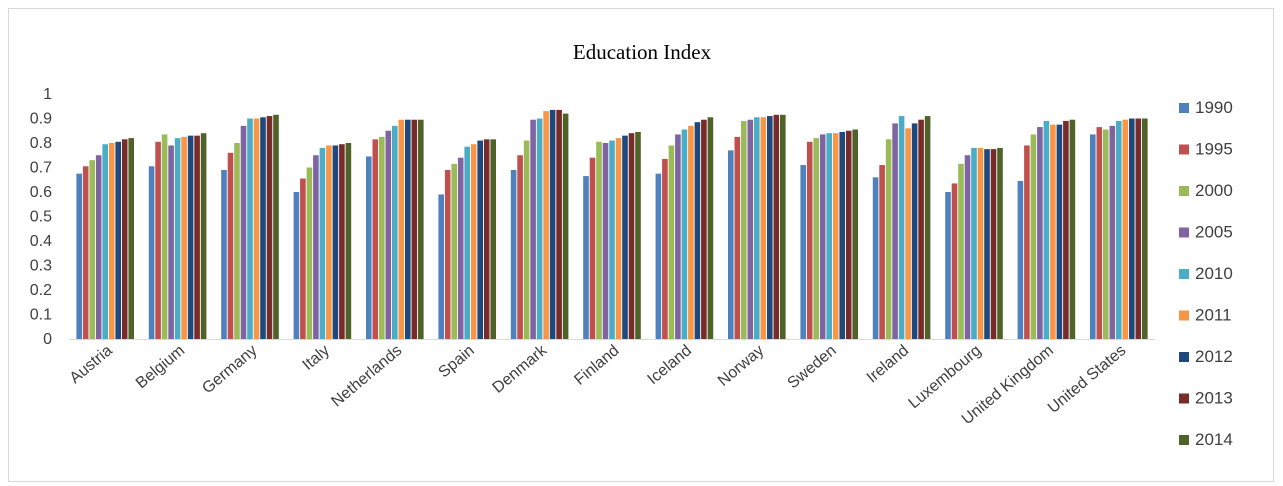 The image size is (1283, 486). What do you see at coordinates (41, 241) in the screenshot?
I see `y-tick-label: 0.4` at bounding box center [41, 241].